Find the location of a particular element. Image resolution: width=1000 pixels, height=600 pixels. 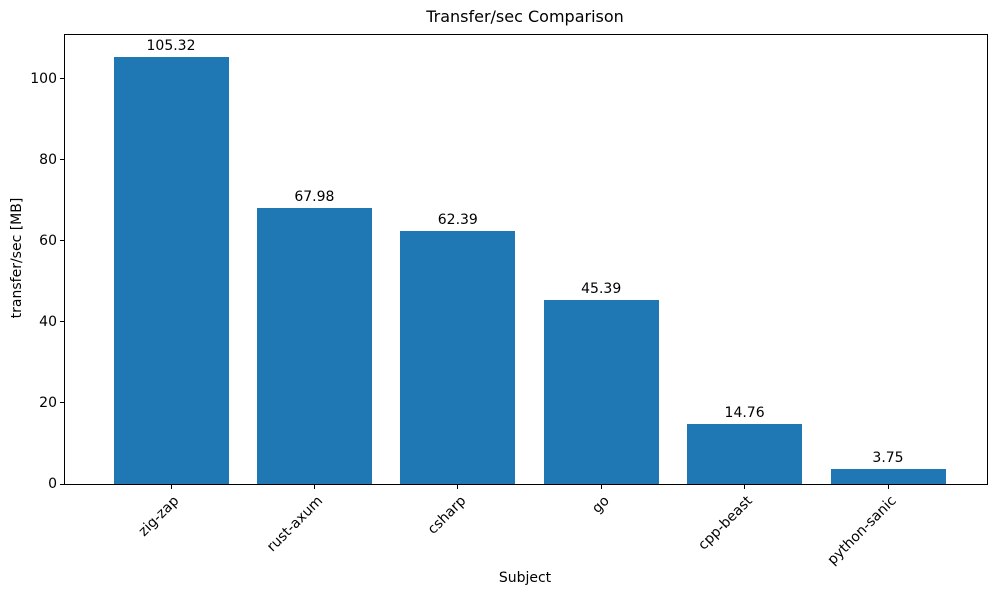

y-tick-label: 80 is located at coordinates (48, 159).